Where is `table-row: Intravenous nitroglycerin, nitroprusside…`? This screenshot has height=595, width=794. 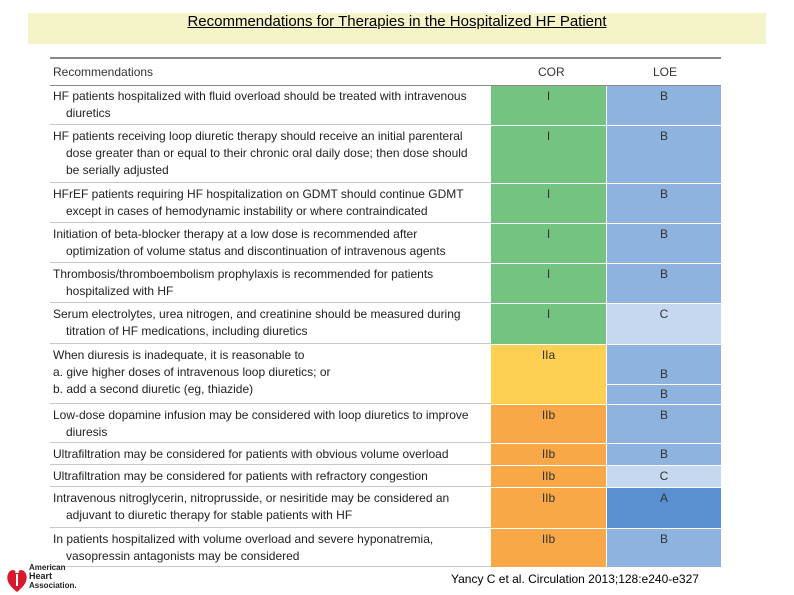 table-row: Intravenous nitroglycerin, nitroprusside… is located at coordinates (385, 508).